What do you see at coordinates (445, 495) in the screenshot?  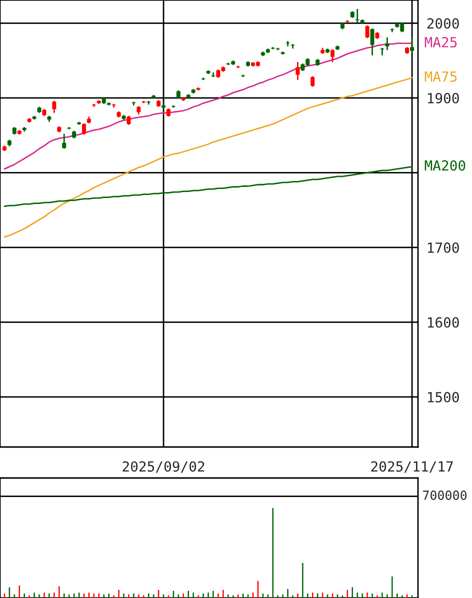 I see `text: 700000` at bounding box center [445, 495].